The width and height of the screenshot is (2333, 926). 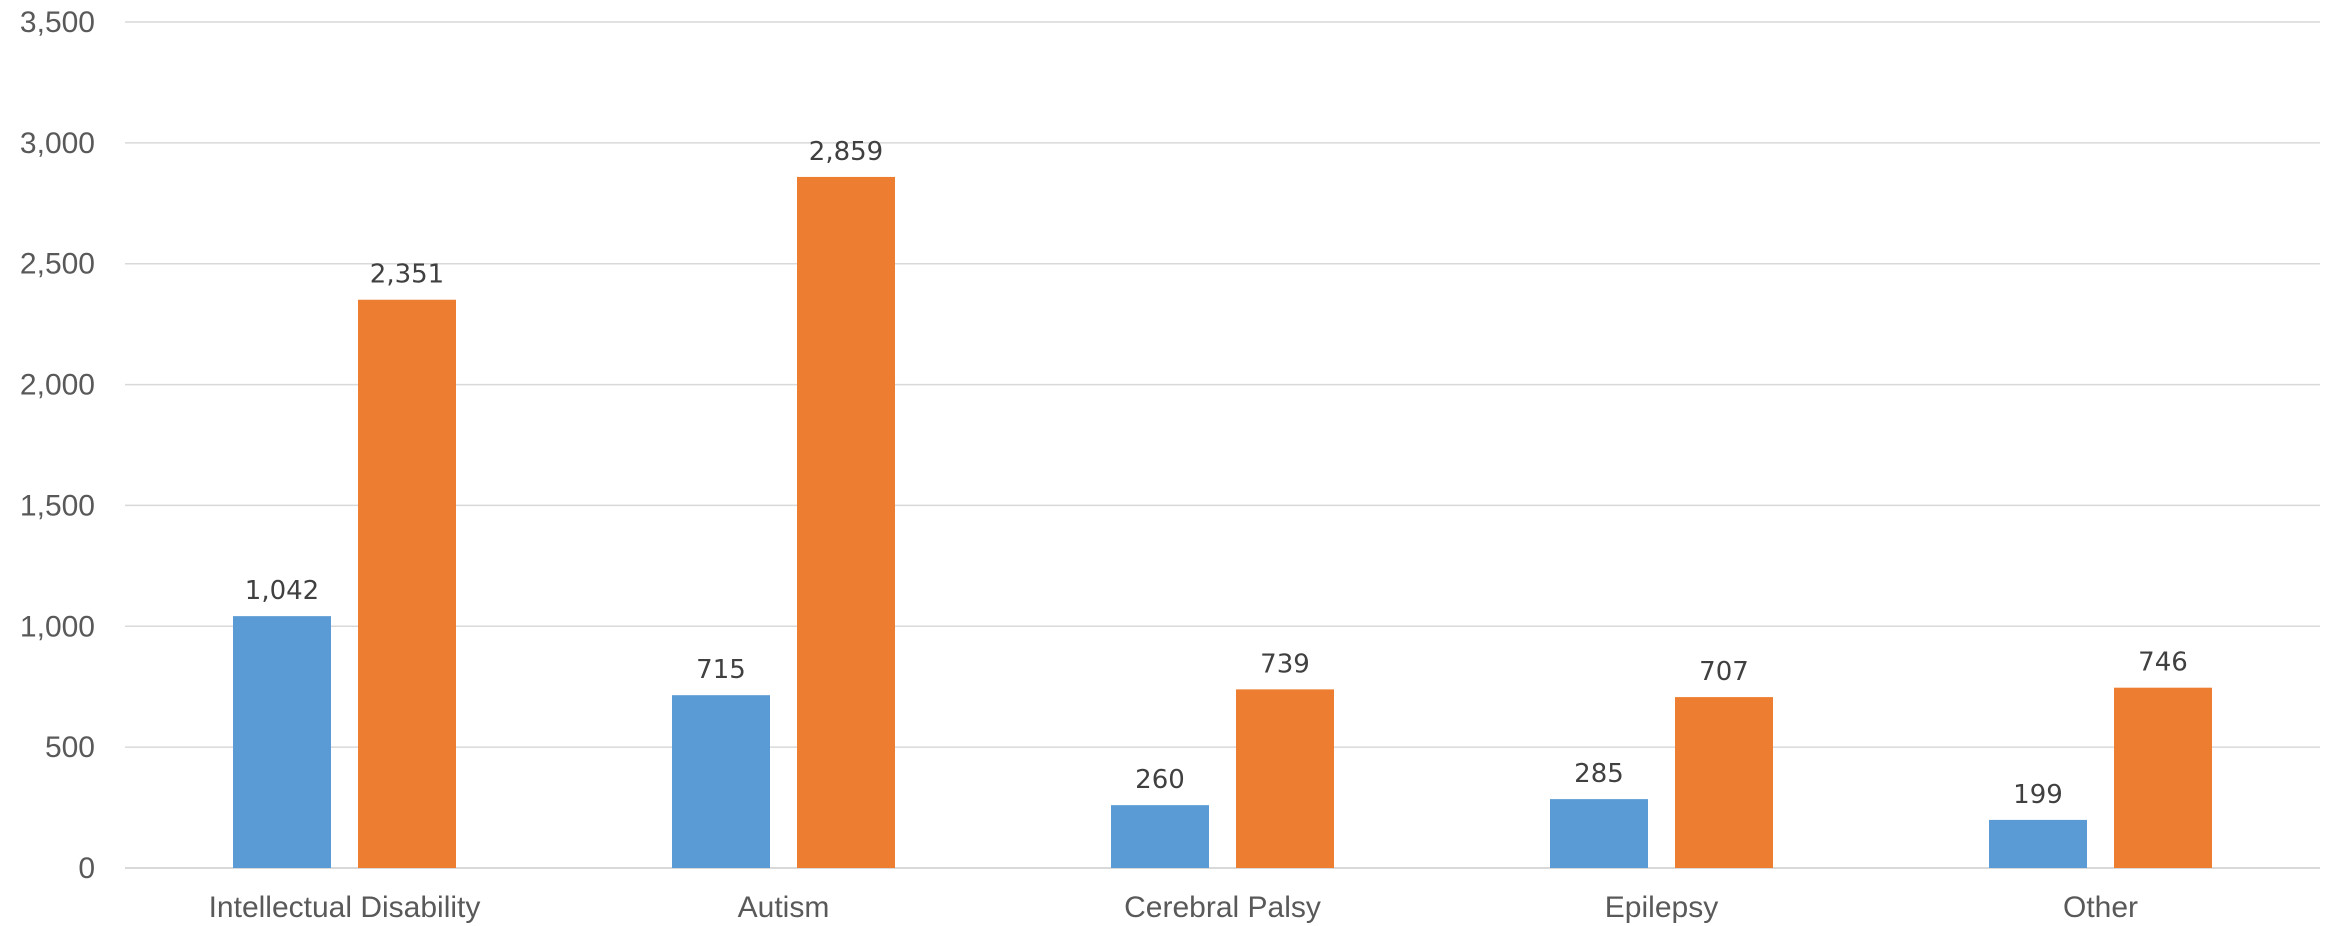 I want to click on data-label: 199, so click(x=2038, y=795).